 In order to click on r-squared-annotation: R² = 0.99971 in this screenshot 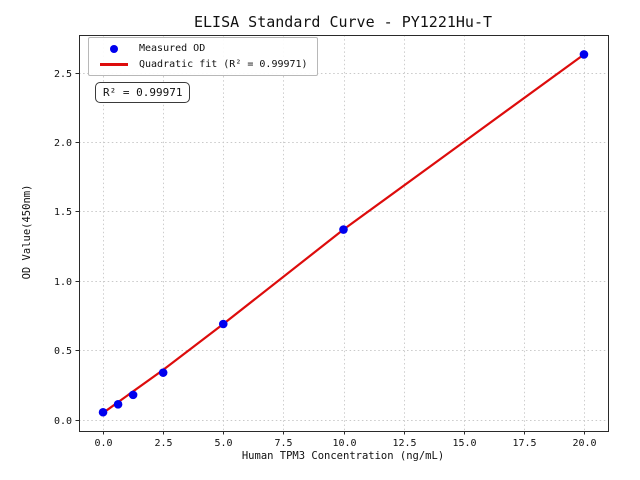, I will do `click(143, 92)`.